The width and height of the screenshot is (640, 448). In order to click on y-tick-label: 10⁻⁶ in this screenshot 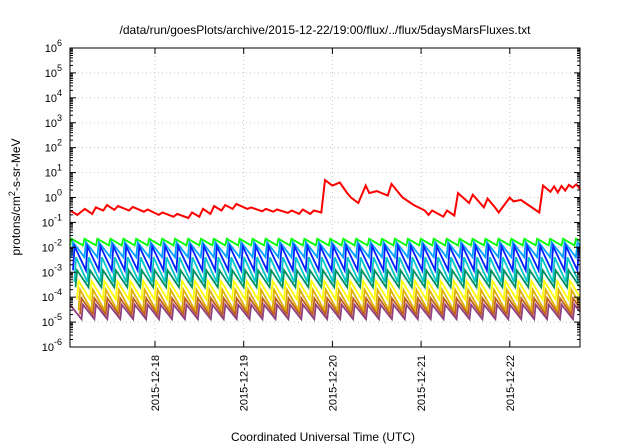, I will do `click(52, 345)`.